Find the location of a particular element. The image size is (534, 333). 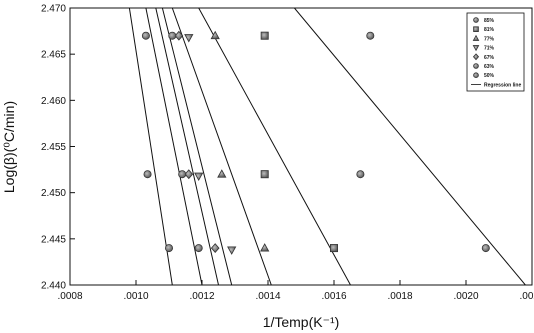

x-tick-label: .0018 is located at coordinates (399, 296).